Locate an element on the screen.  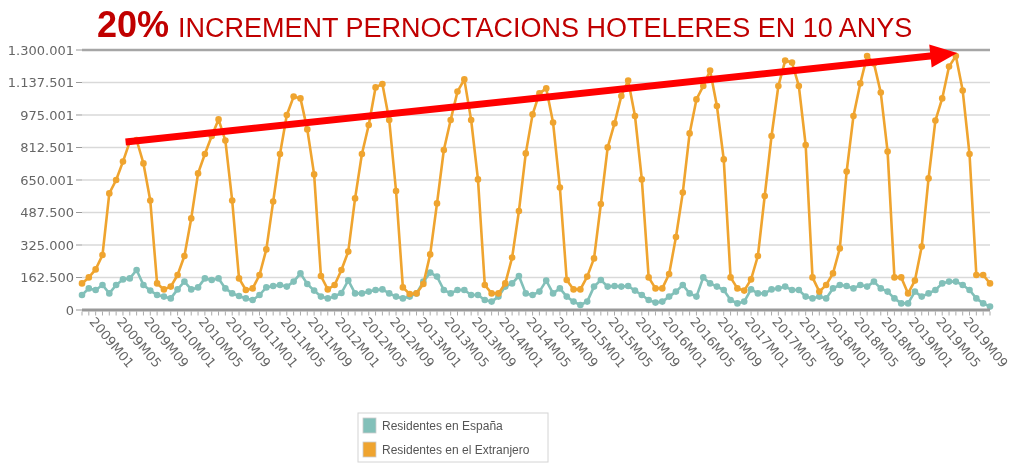
y-tick-label: 325.000 is located at coordinates (47, 245).